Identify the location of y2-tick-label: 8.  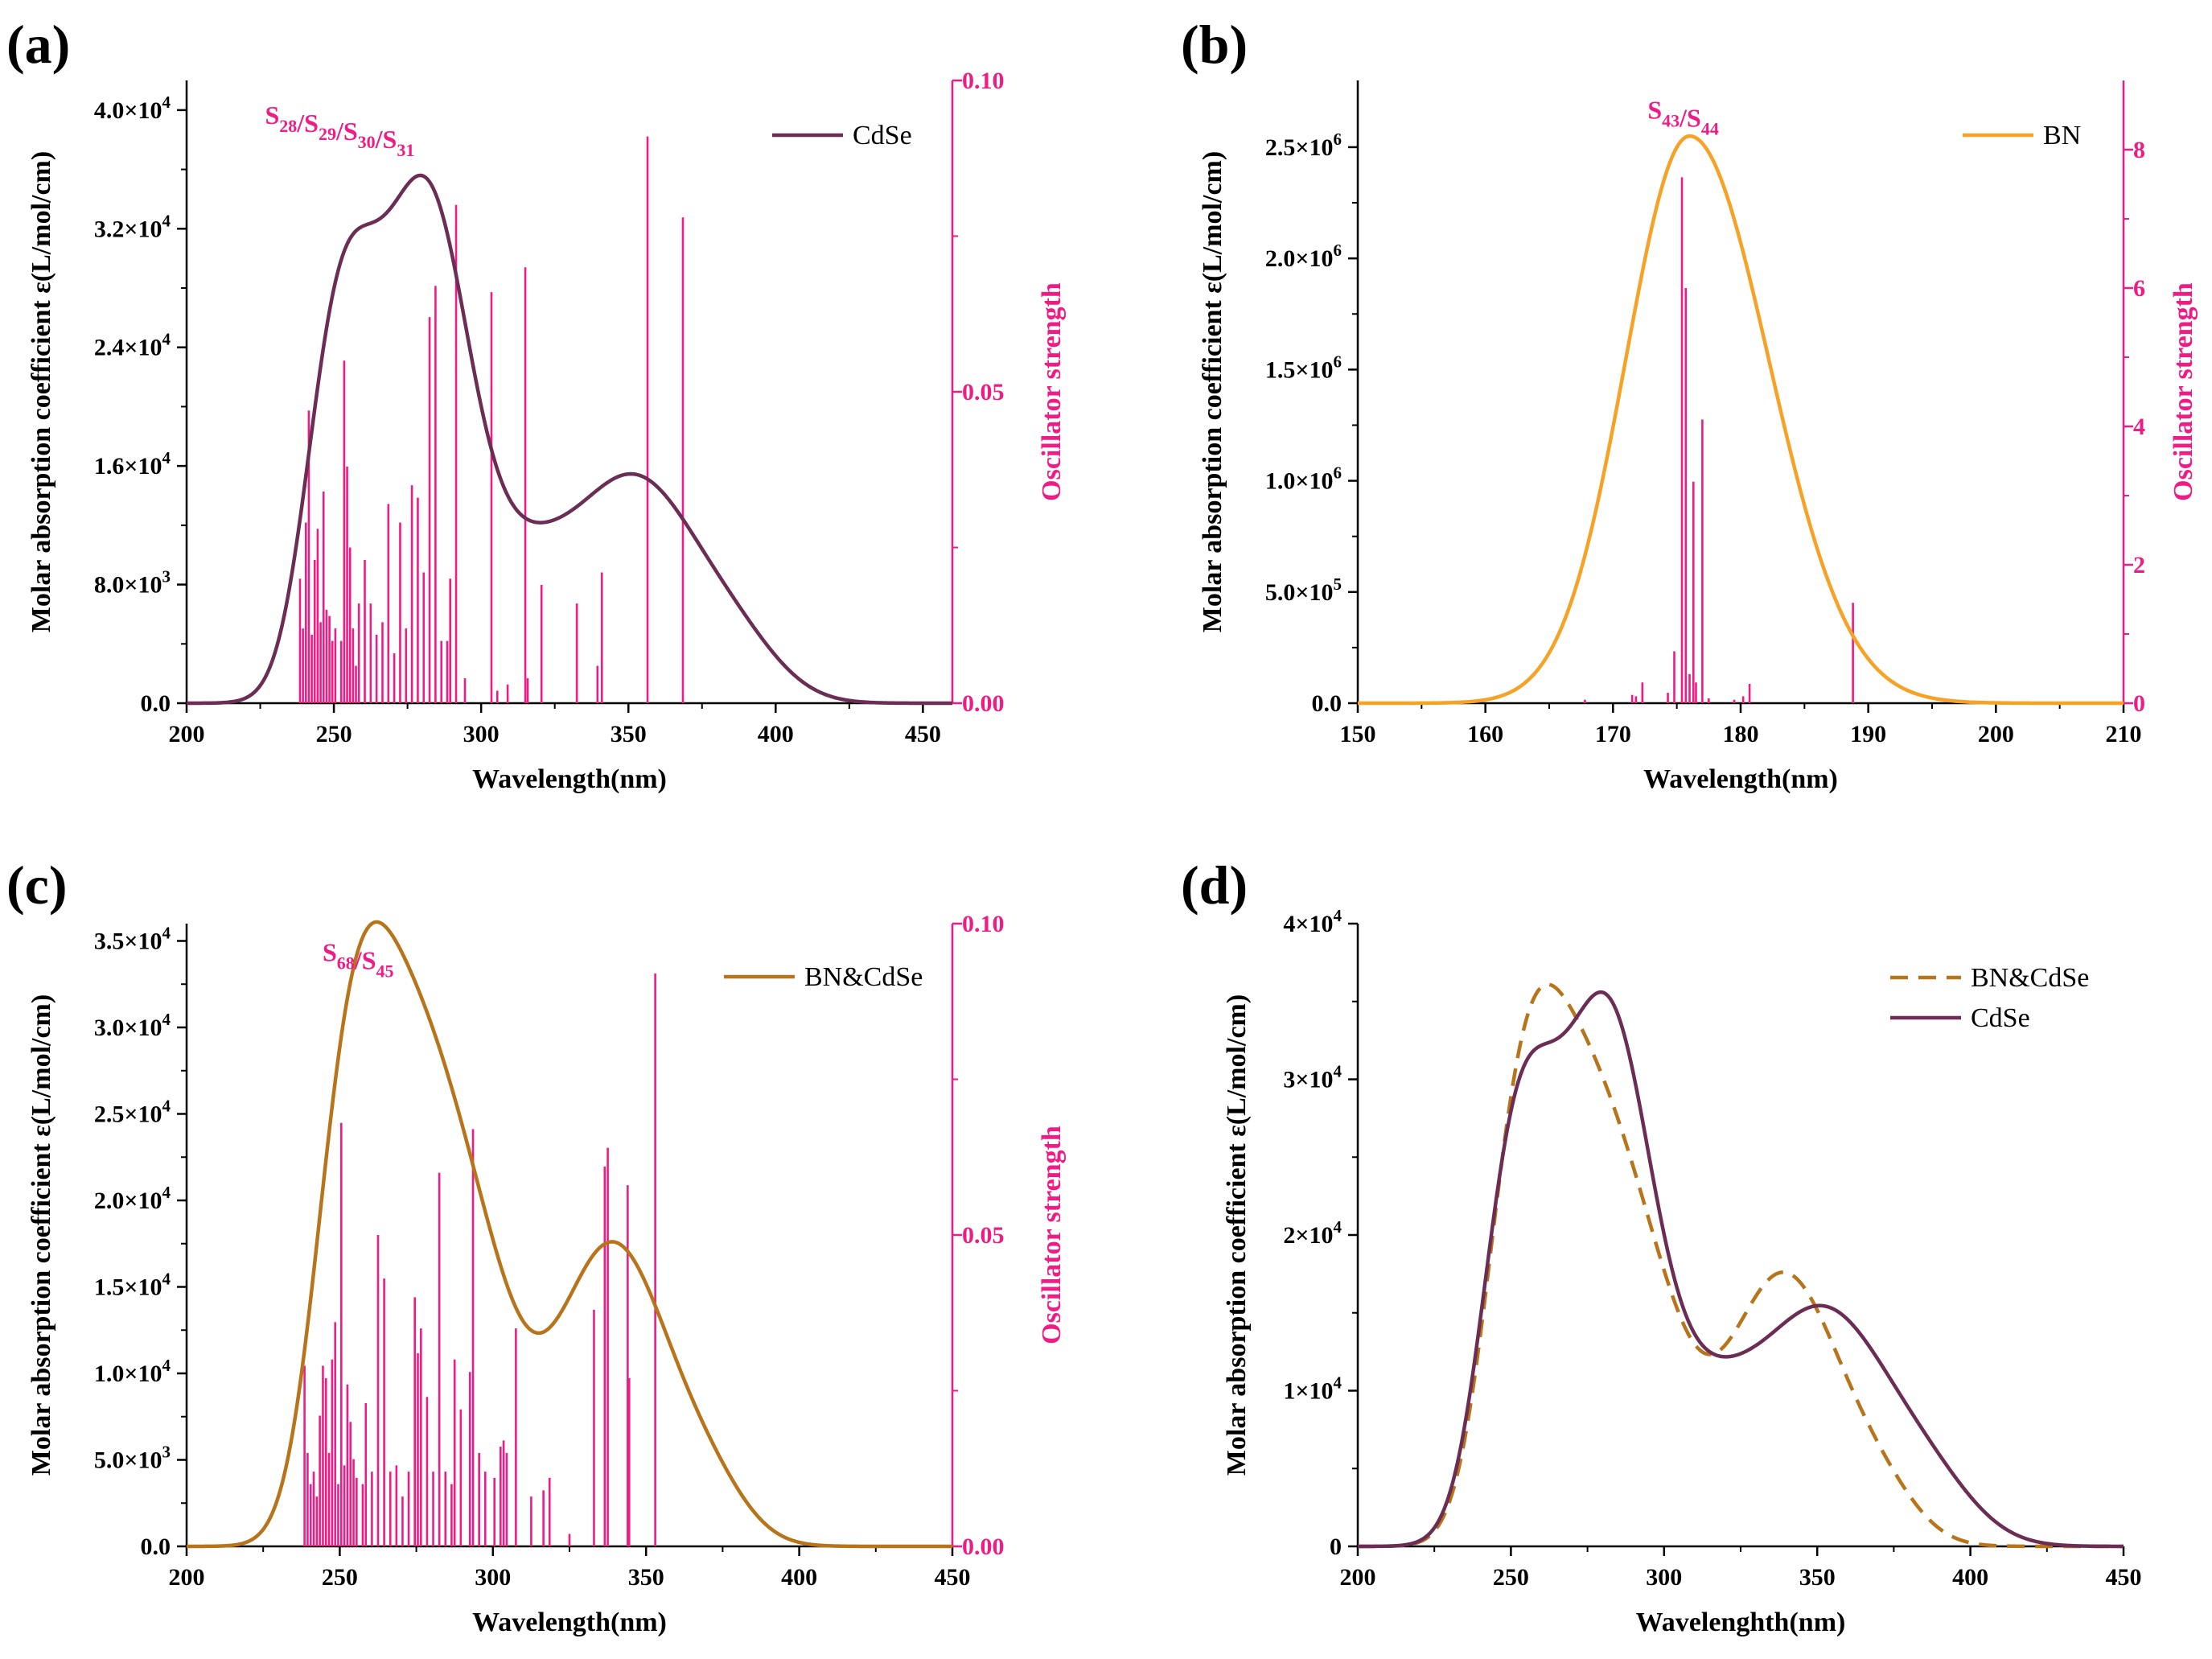
(2139, 150).